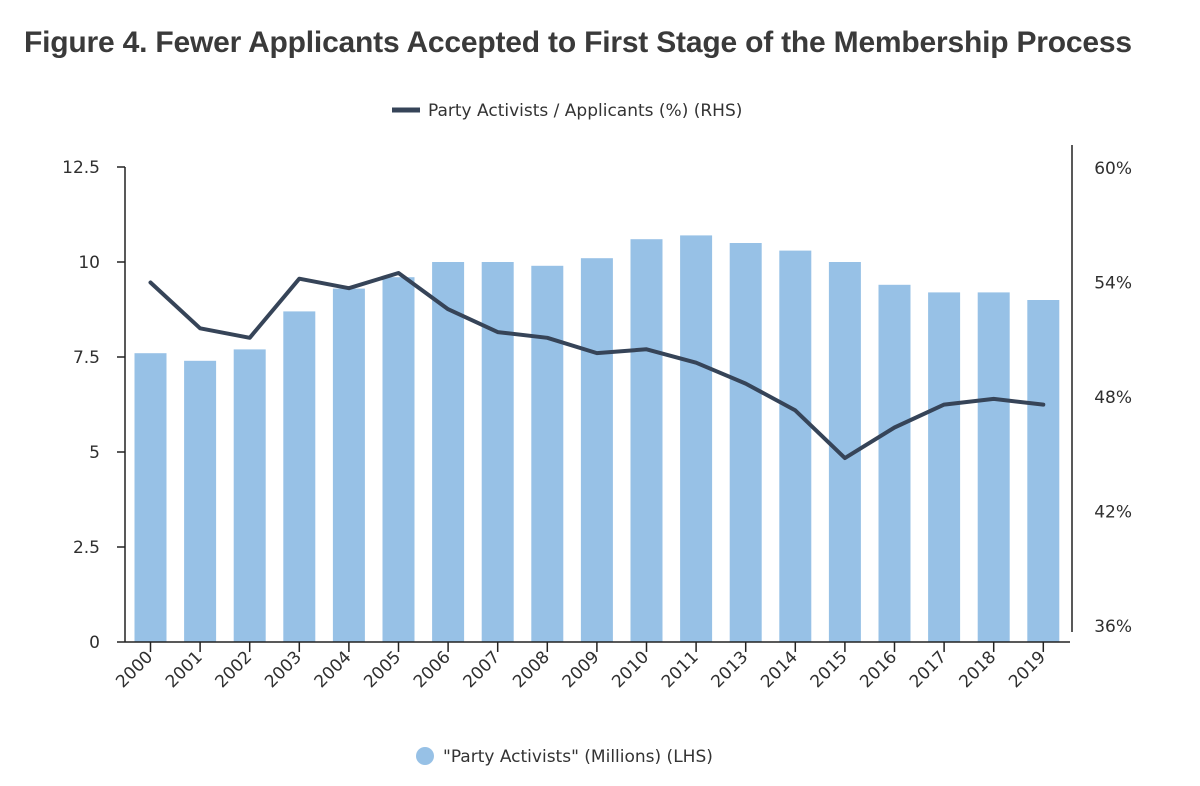 Image resolution: width=1200 pixels, height=786 pixels. What do you see at coordinates (1113, 398) in the screenshot?
I see `right-tick-label: 48%` at bounding box center [1113, 398].